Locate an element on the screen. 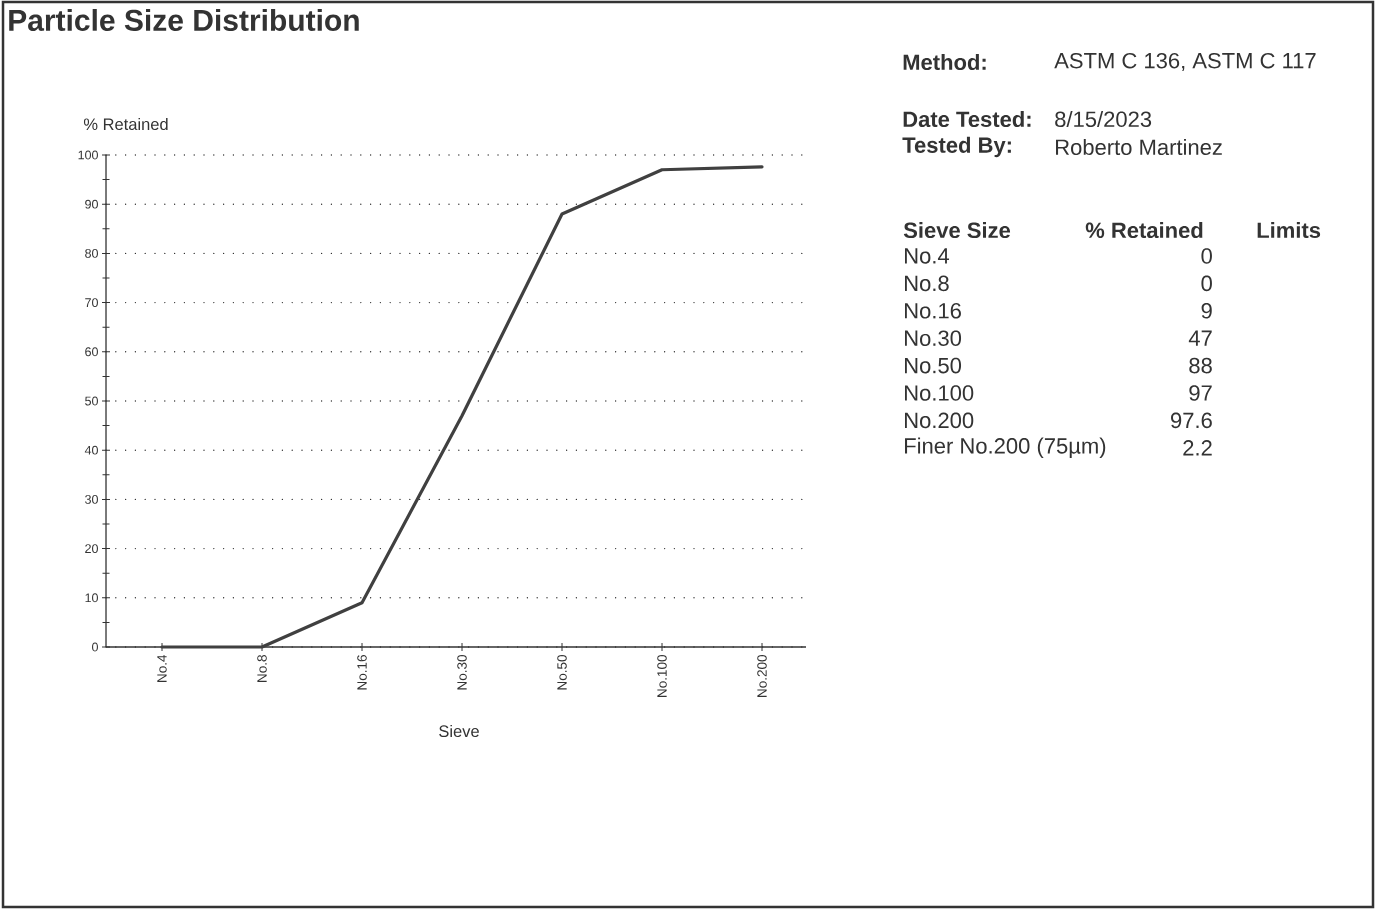 This screenshot has height=912, width=1376. text: 2.2 is located at coordinates (1197, 448).